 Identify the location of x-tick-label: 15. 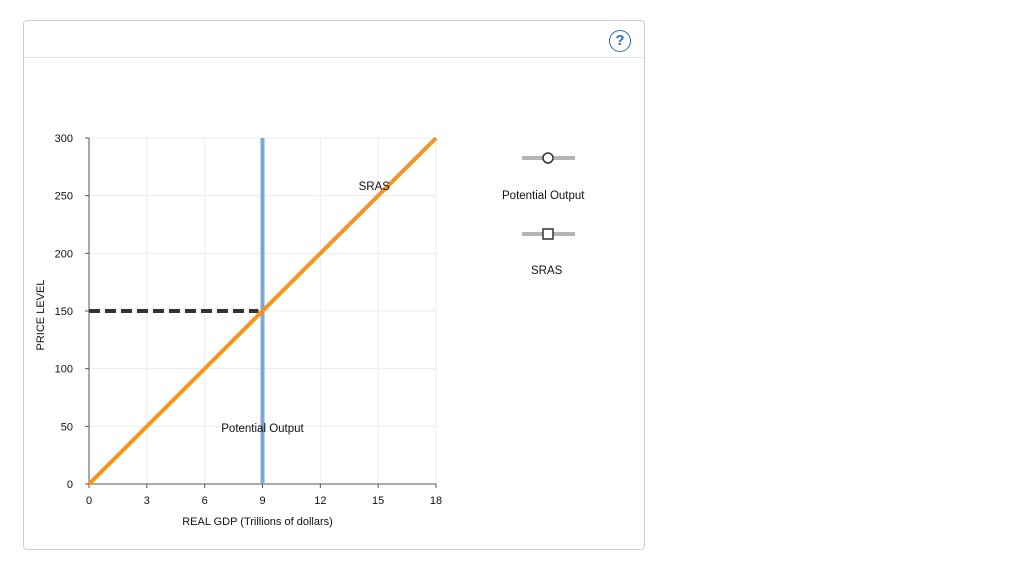
(378, 501).